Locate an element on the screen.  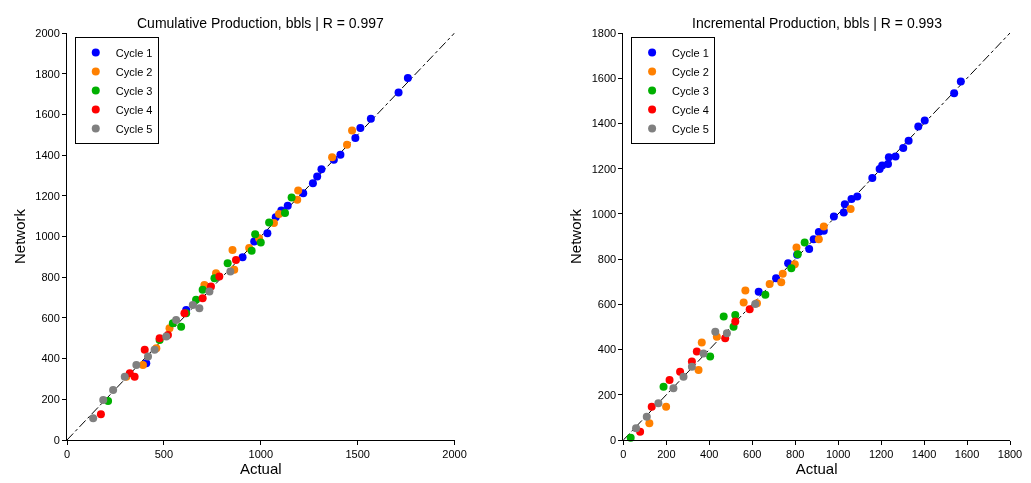
x-tick-label: 400 is located at coordinates (709, 454).